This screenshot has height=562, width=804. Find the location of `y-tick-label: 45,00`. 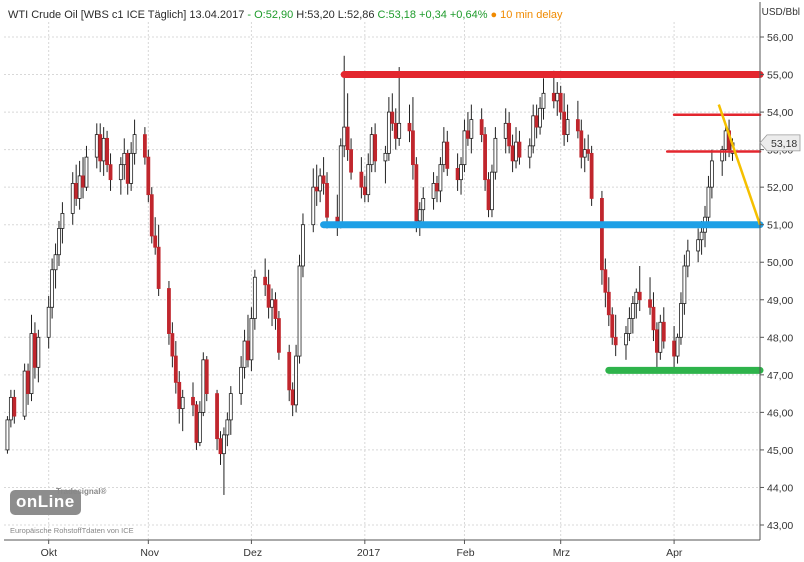

y-tick-label: 45,00 is located at coordinates (780, 451).